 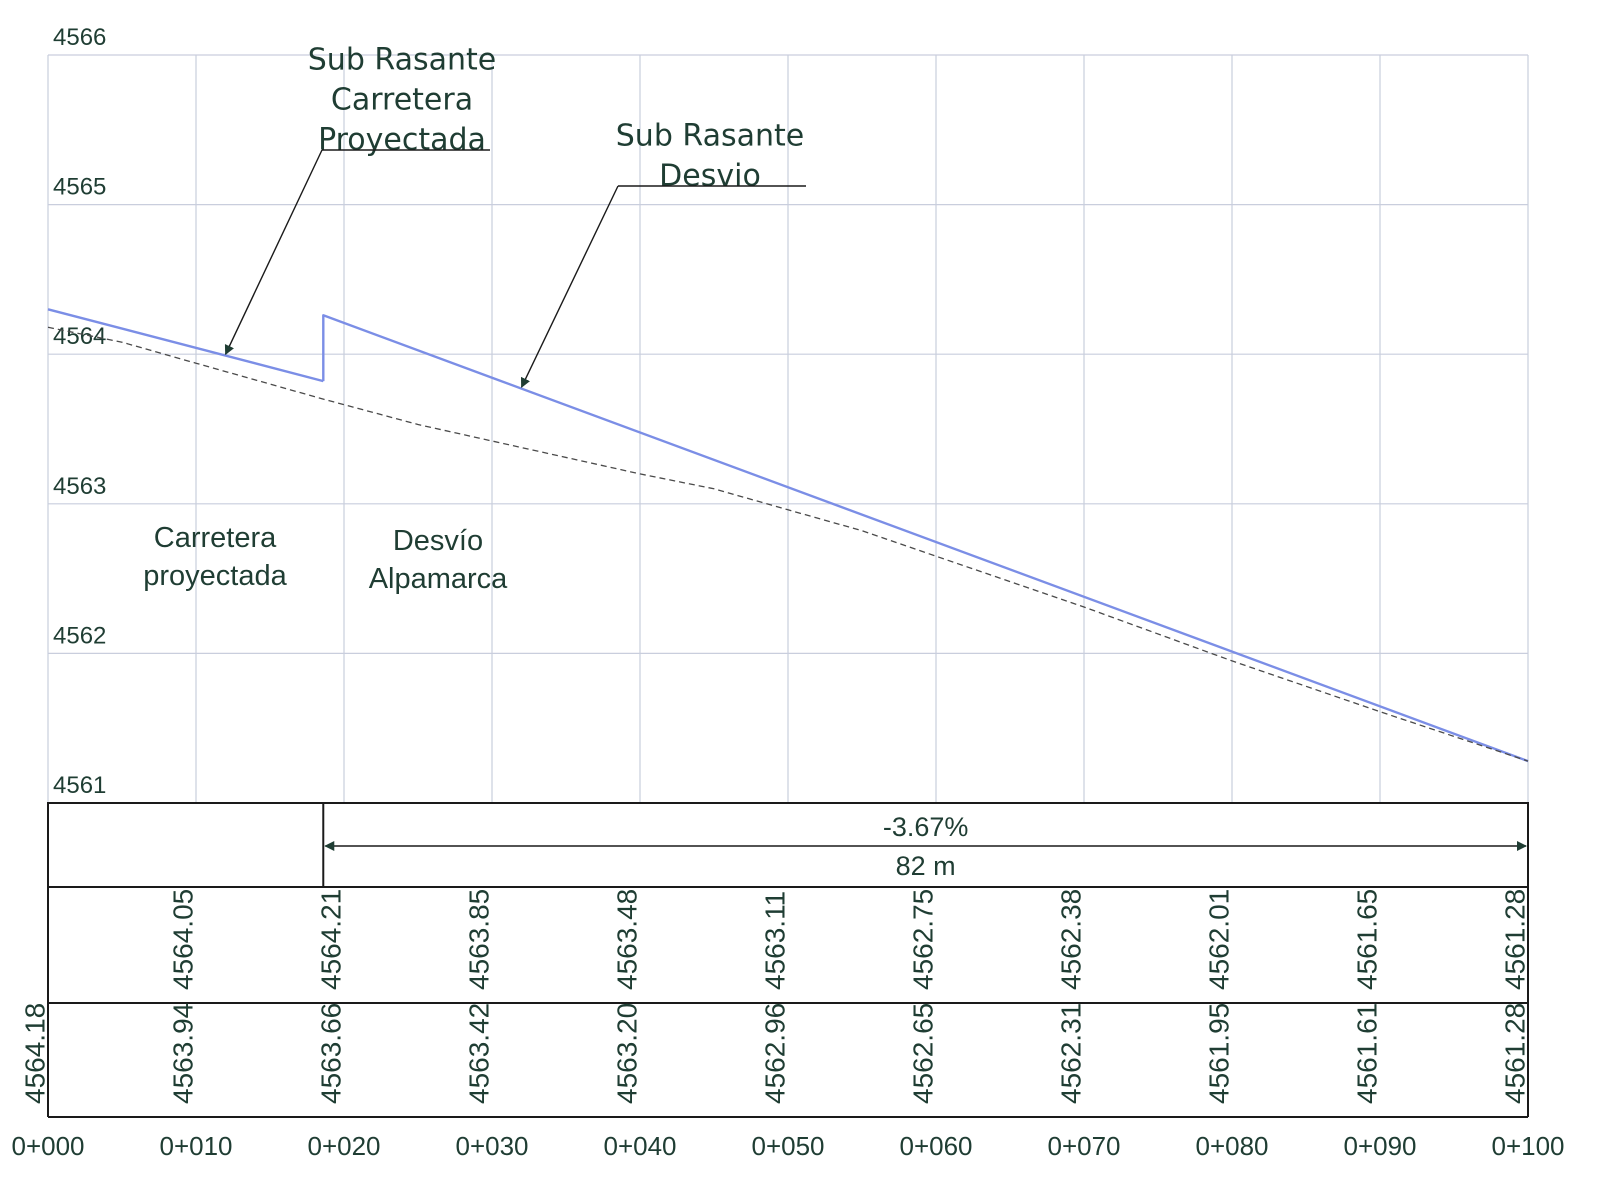 I want to click on table-value: 4564.05, so click(x=183, y=939).